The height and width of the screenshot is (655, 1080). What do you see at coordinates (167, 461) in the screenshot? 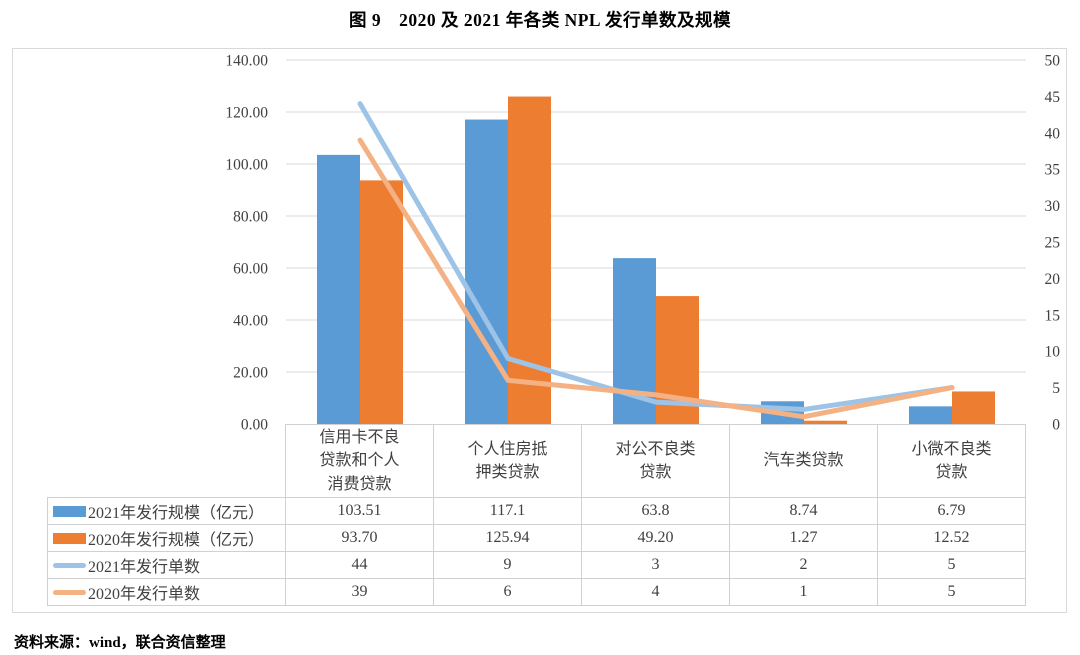
I see `table-corner-empty` at bounding box center [167, 461].